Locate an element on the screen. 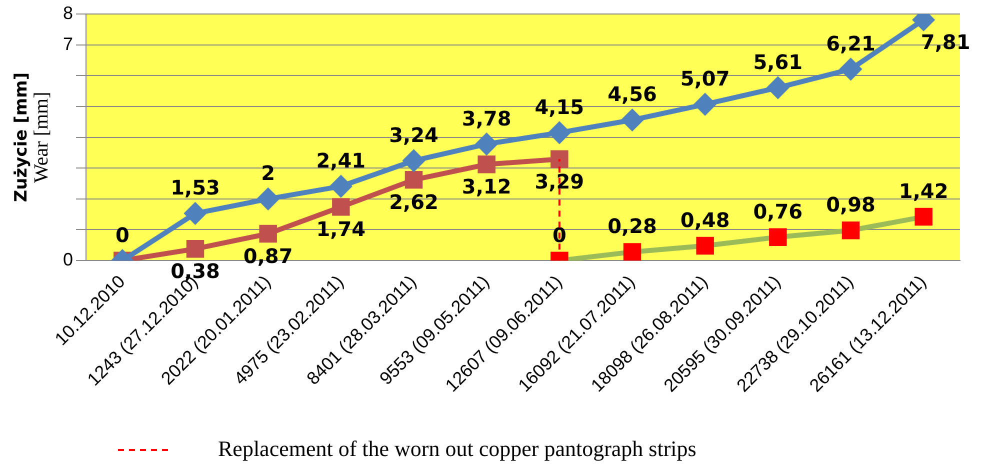 This screenshot has width=990, height=472. data-label: 1,53 is located at coordinates (195, 188).